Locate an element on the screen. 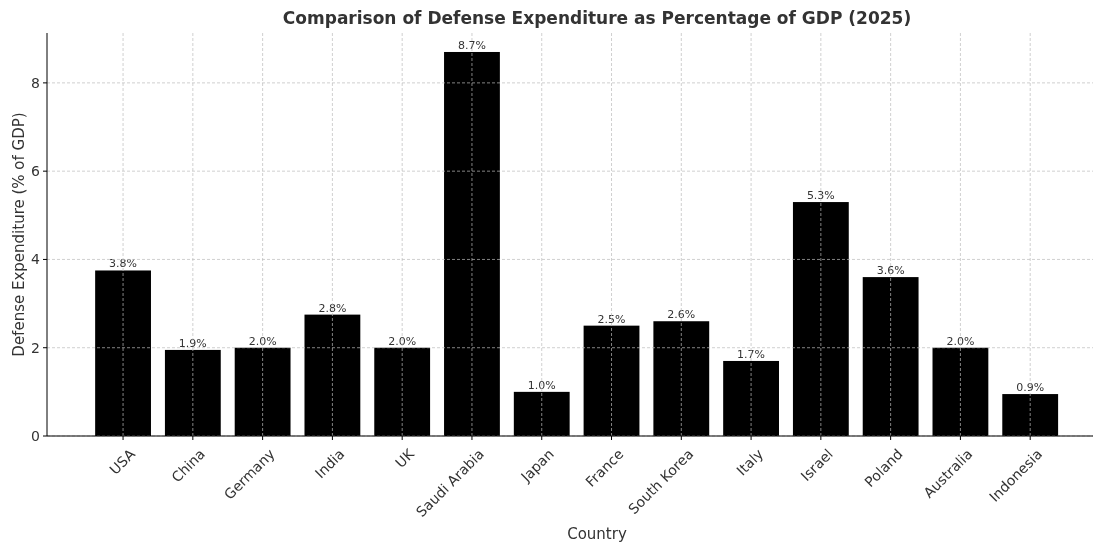  y-tick-label: 2 is located at coordinates (35, 347).